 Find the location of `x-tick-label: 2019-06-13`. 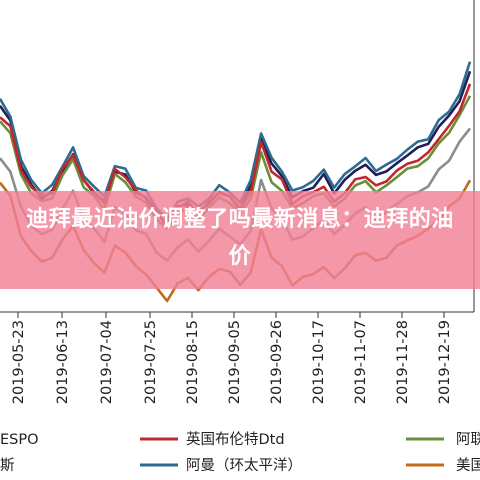

x-tick-label: 2019-06-13 is located at coordinates (63, 362).